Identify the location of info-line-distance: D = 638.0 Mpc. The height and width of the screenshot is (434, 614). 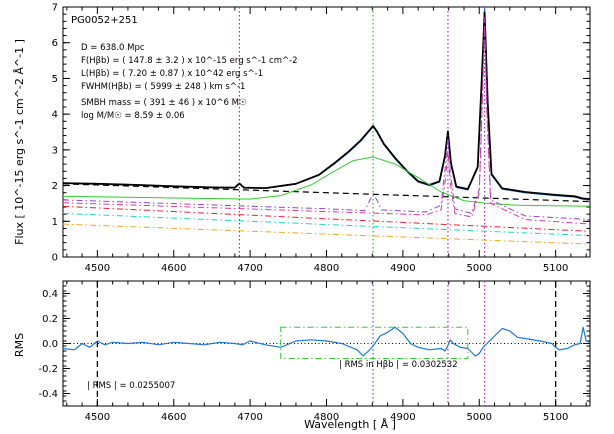
(113, 48).